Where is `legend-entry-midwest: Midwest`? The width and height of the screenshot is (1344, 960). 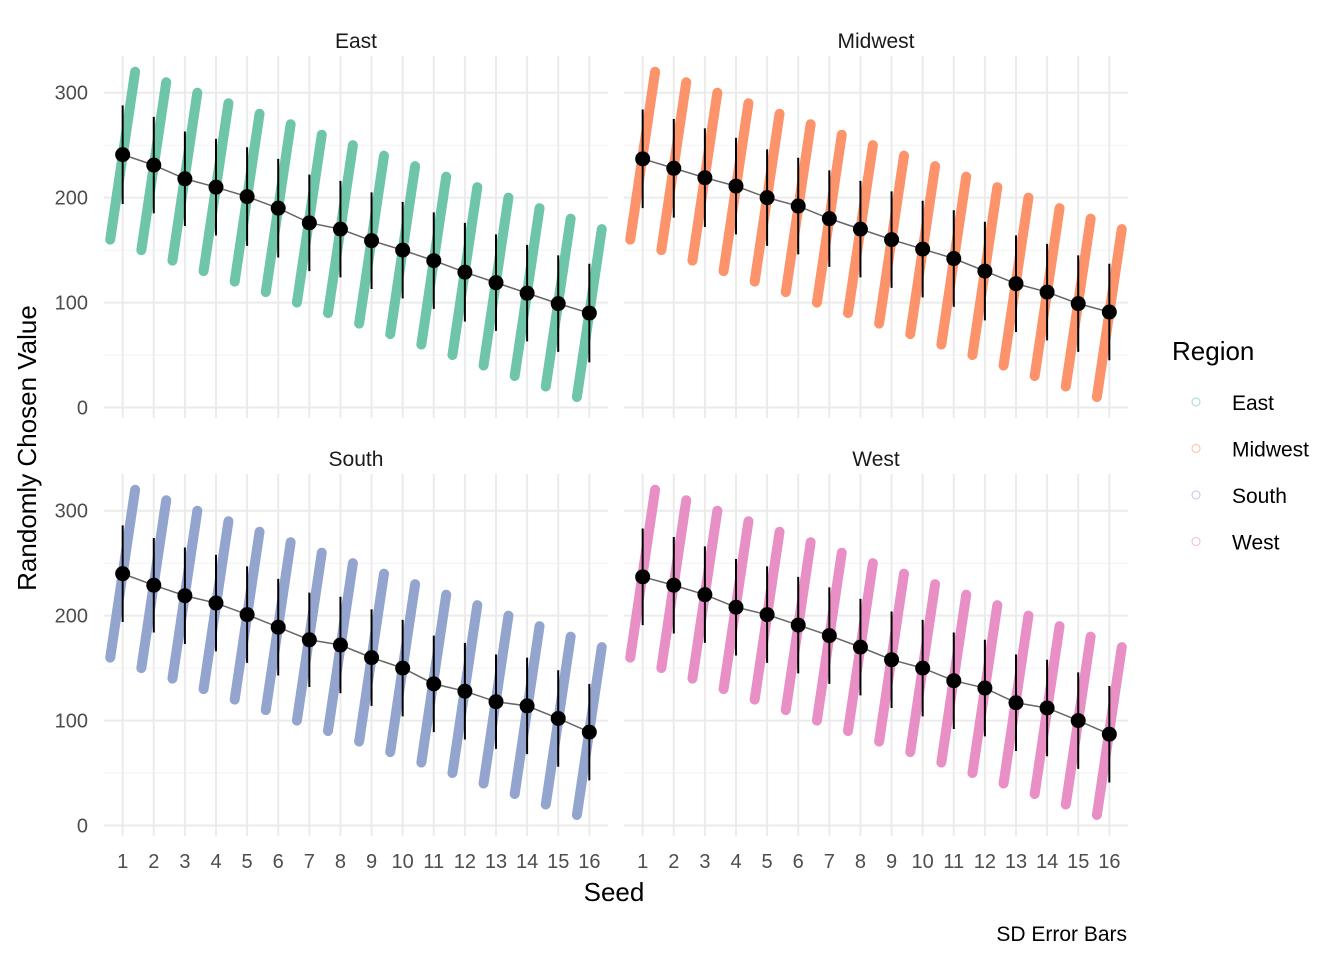 legend-entry-midwest: Midwest is located at coordinates (1250, 450).